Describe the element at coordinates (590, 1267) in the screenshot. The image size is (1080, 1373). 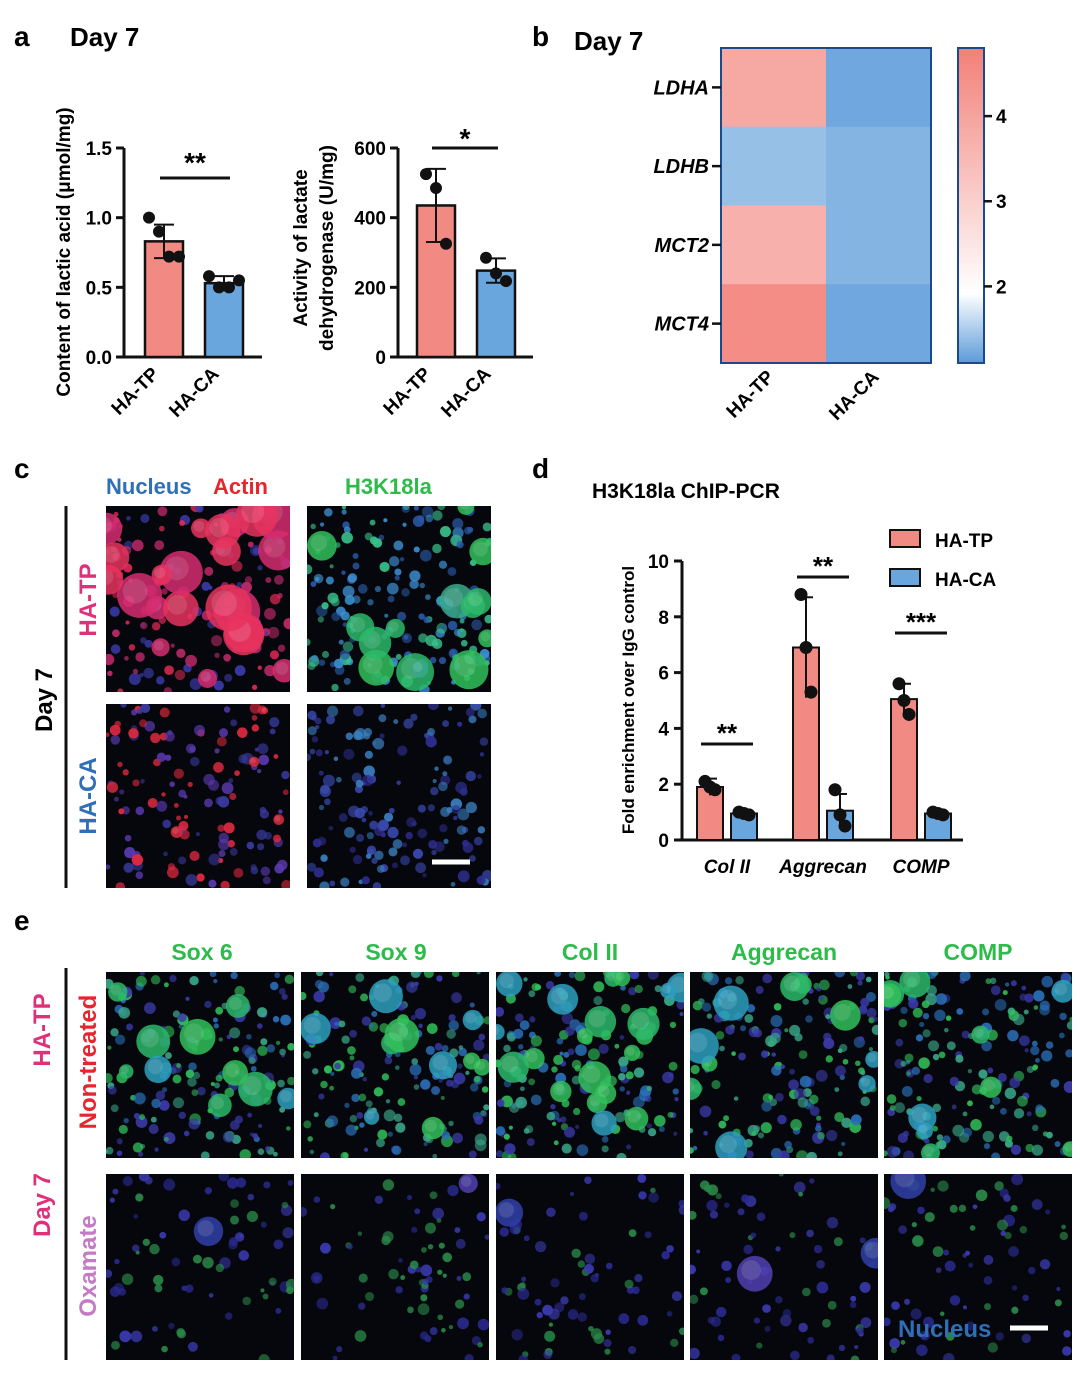
I see `panel-e-image-oxamate-2-cells` at that location.